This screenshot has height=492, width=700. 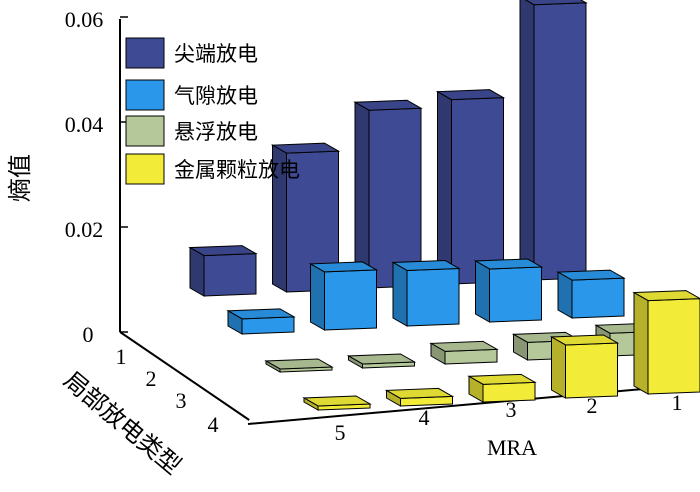 I want to click on mra-axis-title: MRA, so click(x=512, y=447).